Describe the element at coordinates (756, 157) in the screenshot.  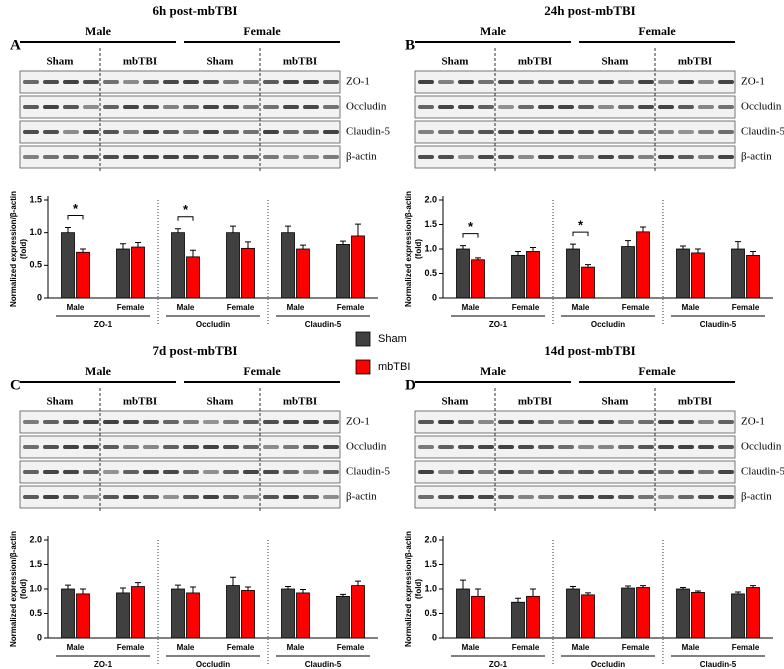
I see `protein-label: β-actin` at that location.